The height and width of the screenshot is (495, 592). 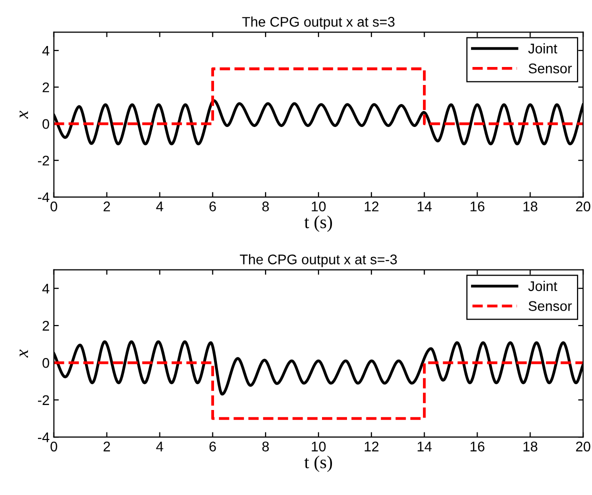 I want to click on chart-title: The CPG output x at s=3, so click(x=318, y=23).